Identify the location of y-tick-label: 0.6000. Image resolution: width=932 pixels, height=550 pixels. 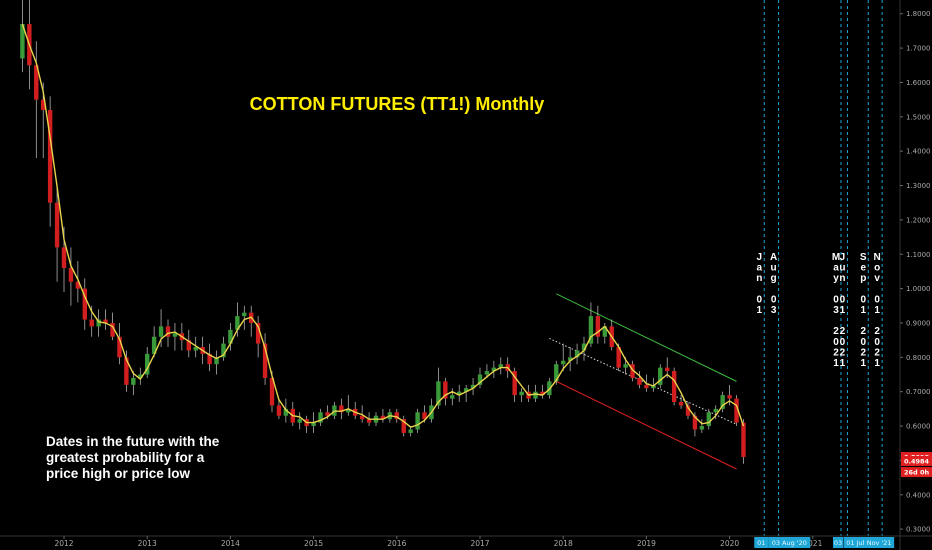
(918, 427).